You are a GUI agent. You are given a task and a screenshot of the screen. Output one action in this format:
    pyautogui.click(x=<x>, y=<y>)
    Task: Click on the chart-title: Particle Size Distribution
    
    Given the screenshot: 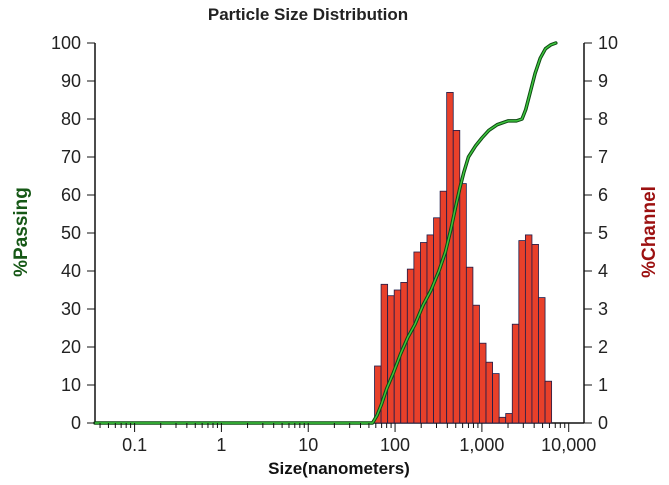 What is the action you would take?
    pyautogui.click(x=308, y=14)
    